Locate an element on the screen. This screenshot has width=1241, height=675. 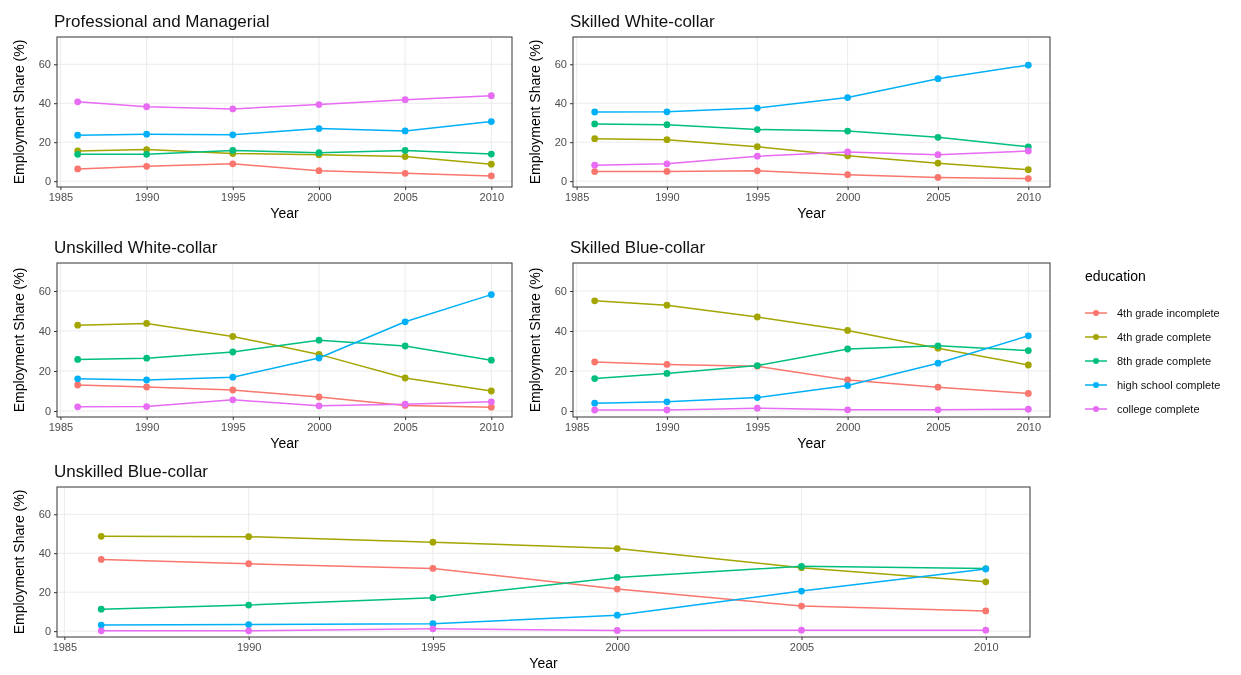
legend-label: 8th grade complete is located at coordinates (1164, 361).